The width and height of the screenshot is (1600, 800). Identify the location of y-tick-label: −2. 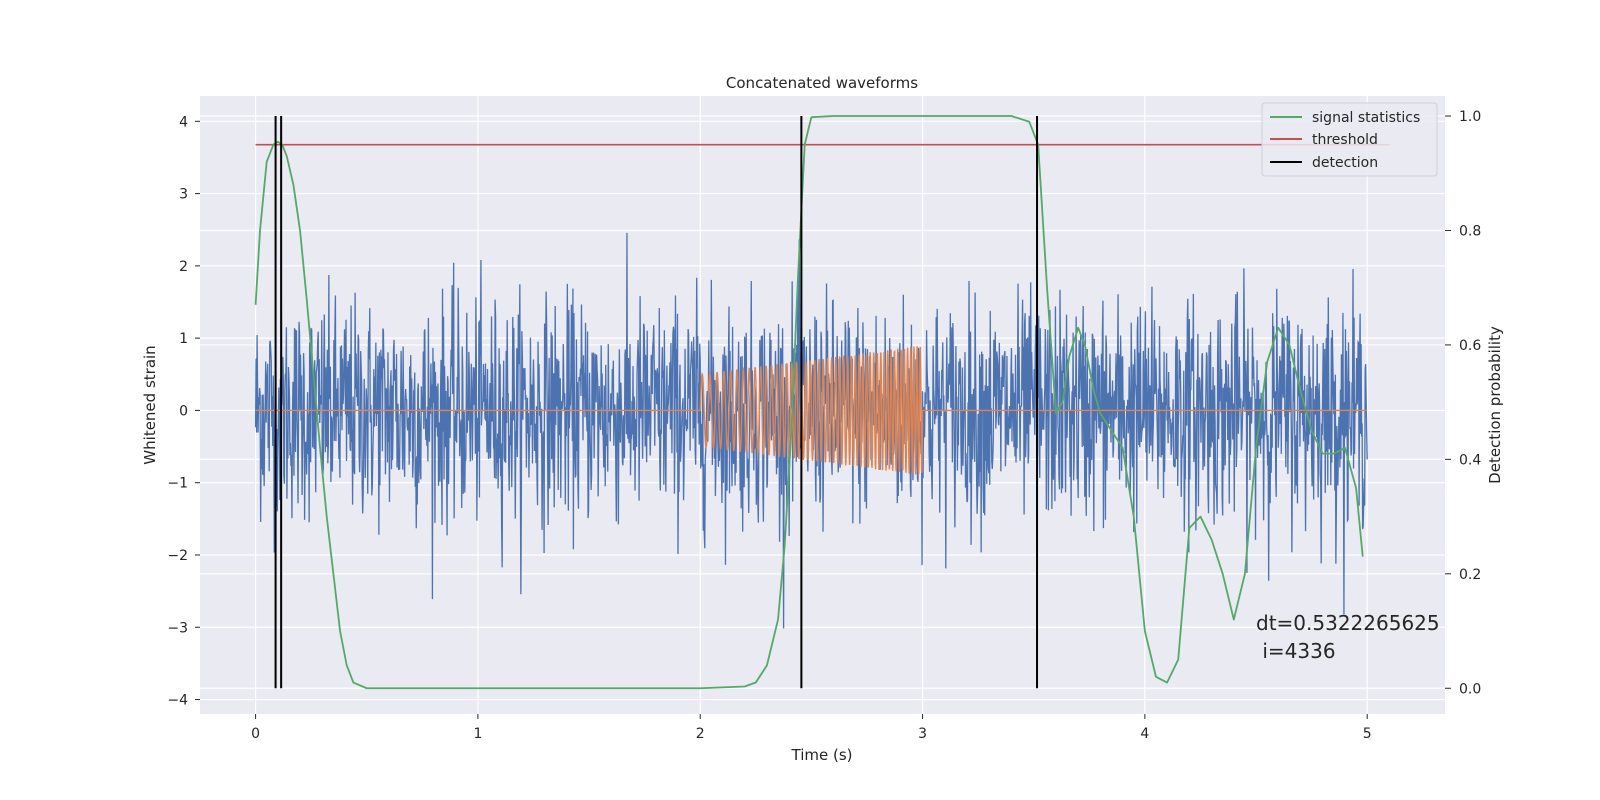
(177, 556).